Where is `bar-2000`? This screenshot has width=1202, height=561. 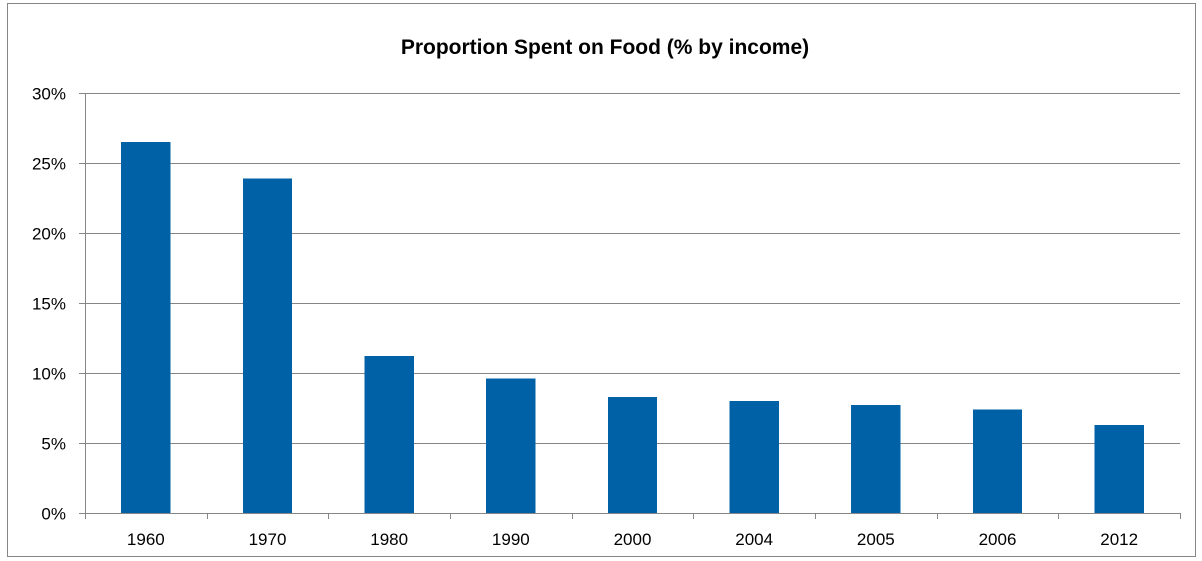 bar-2000 is located at coordinates (632, 454).